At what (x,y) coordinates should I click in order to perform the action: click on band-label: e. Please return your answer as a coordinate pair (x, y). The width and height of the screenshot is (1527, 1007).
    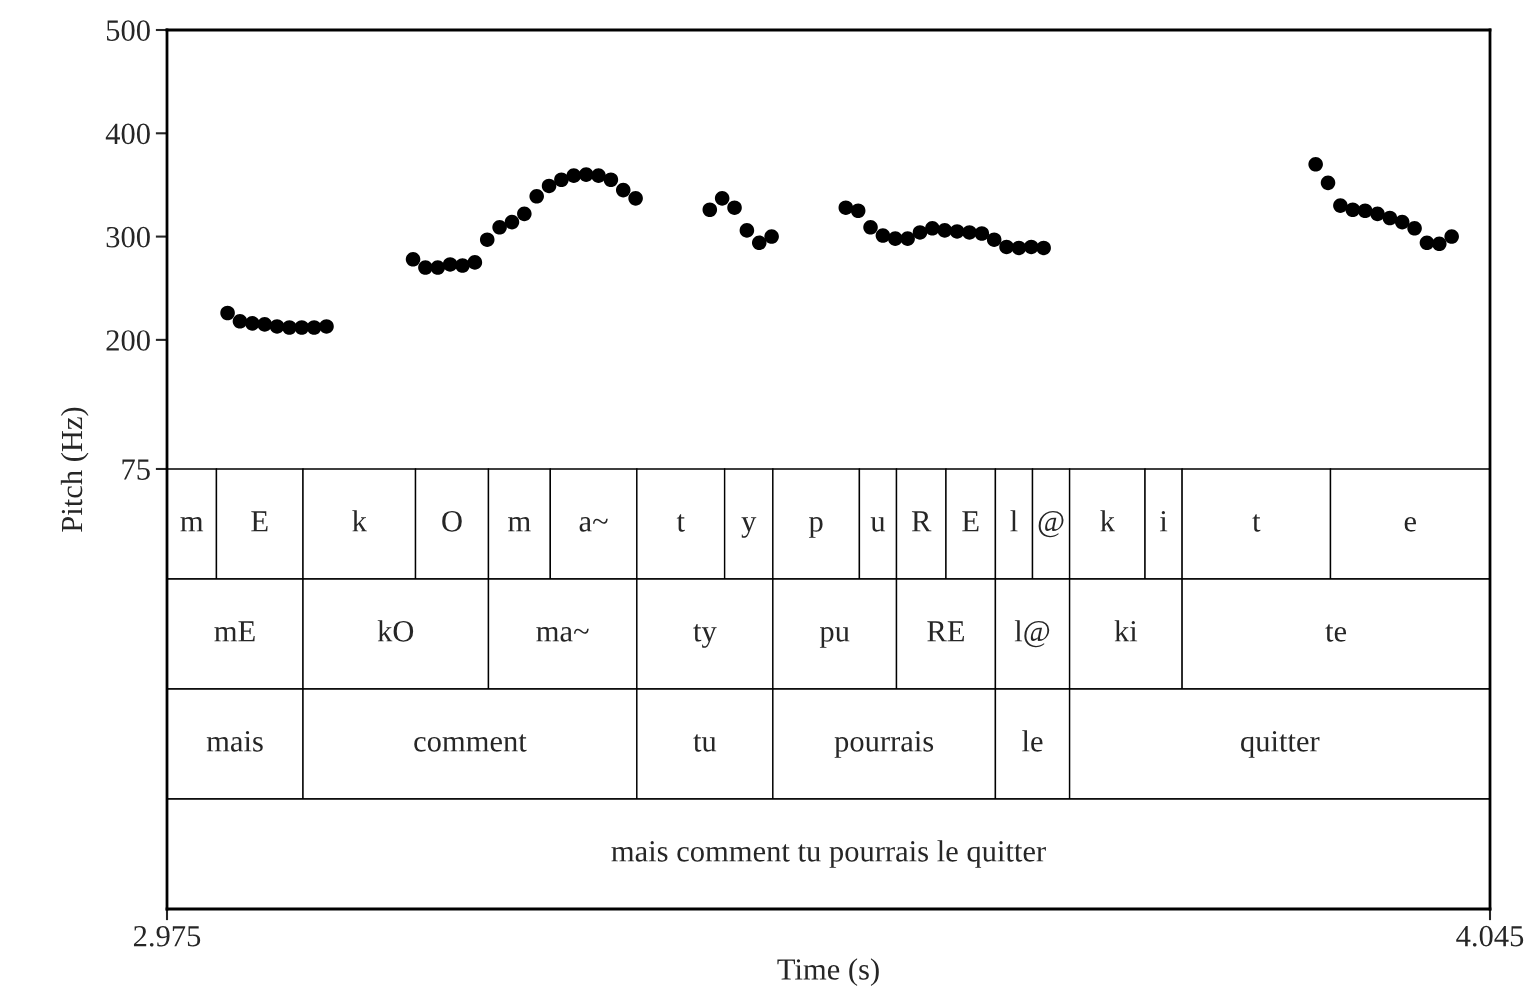
    Looking at the image, I should click on (1410, 524).